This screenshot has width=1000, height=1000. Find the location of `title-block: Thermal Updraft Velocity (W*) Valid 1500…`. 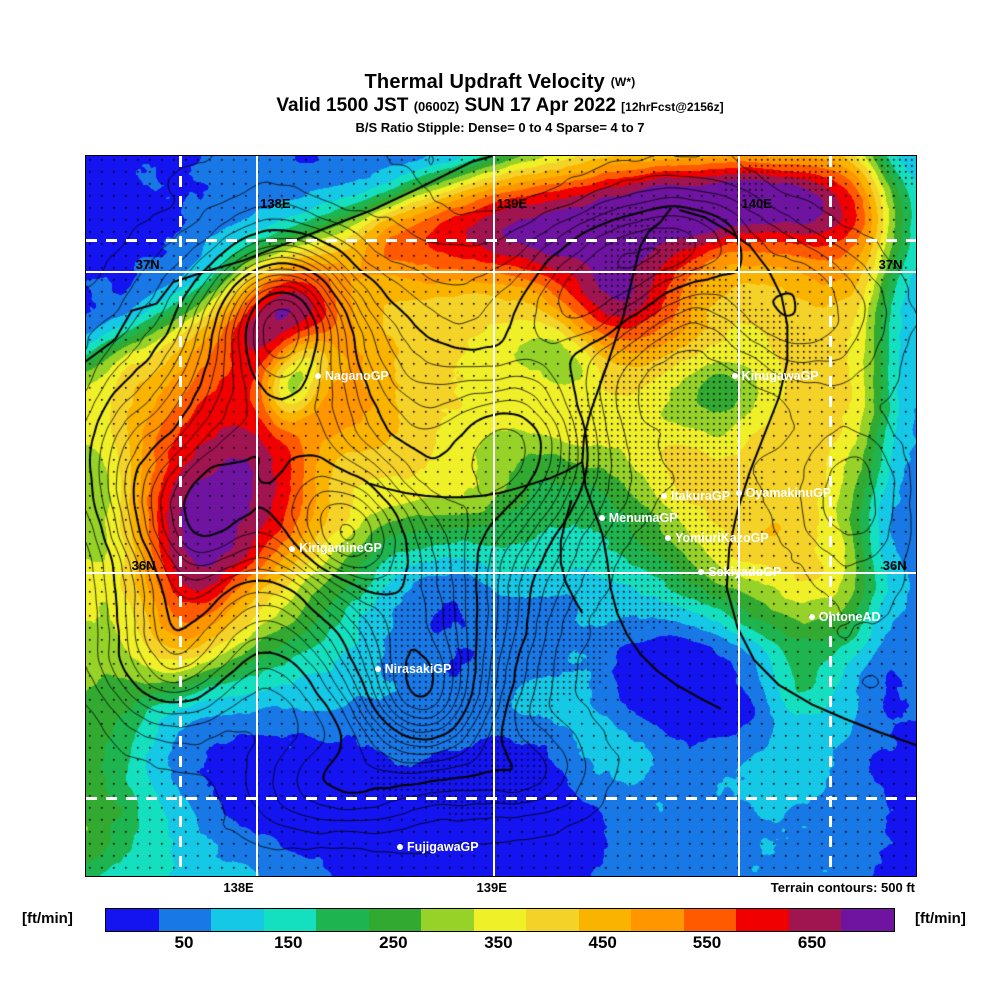

title-block: Thermal Updraft Velocity (W*) Valid 1500… is located at coordinates (500, 103).